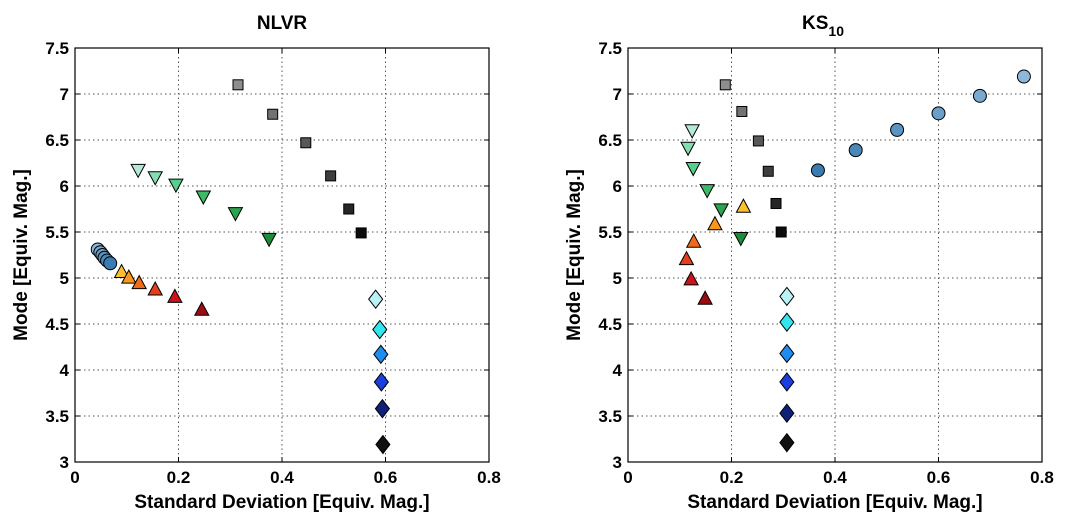  I want to click on y-tick-label: 3.5, so click(610, 416).